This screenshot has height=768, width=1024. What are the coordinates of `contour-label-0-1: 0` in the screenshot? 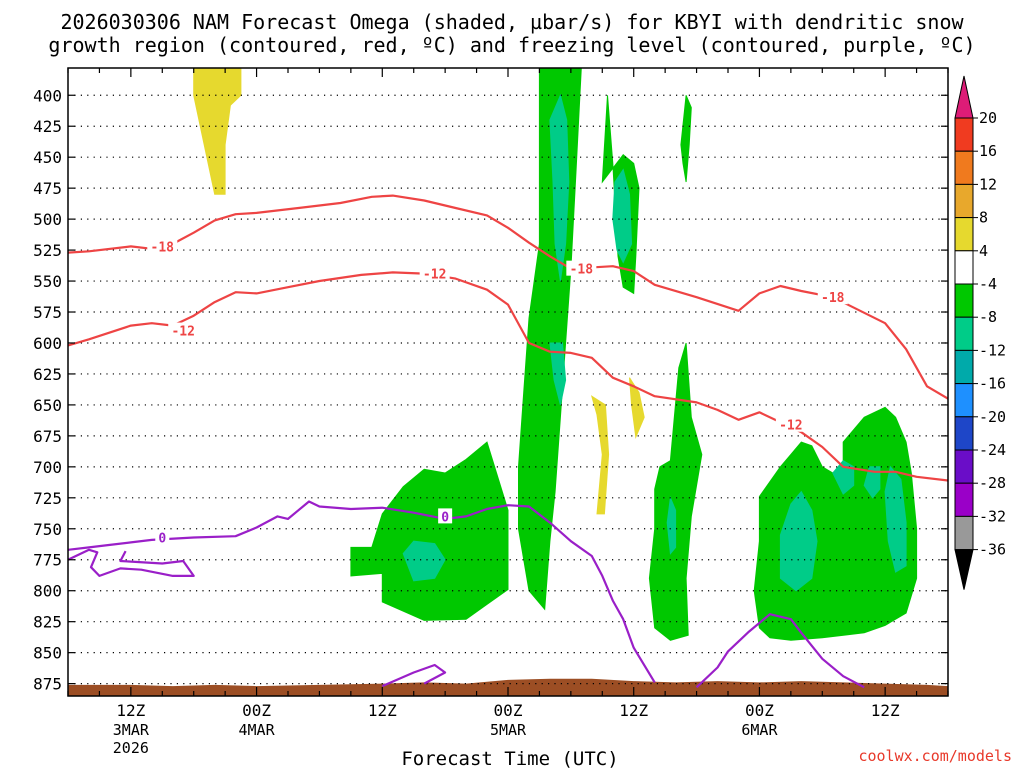 It's located at (445, 517).